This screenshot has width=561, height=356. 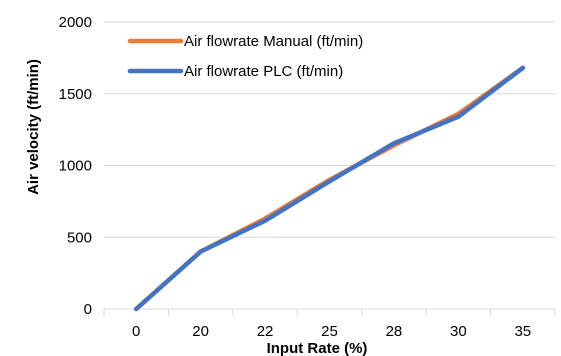 What do you see at coordinates (265, 331) in the screenshot?
I see `x-tick-label: 22` at bounding box center [265, 331].